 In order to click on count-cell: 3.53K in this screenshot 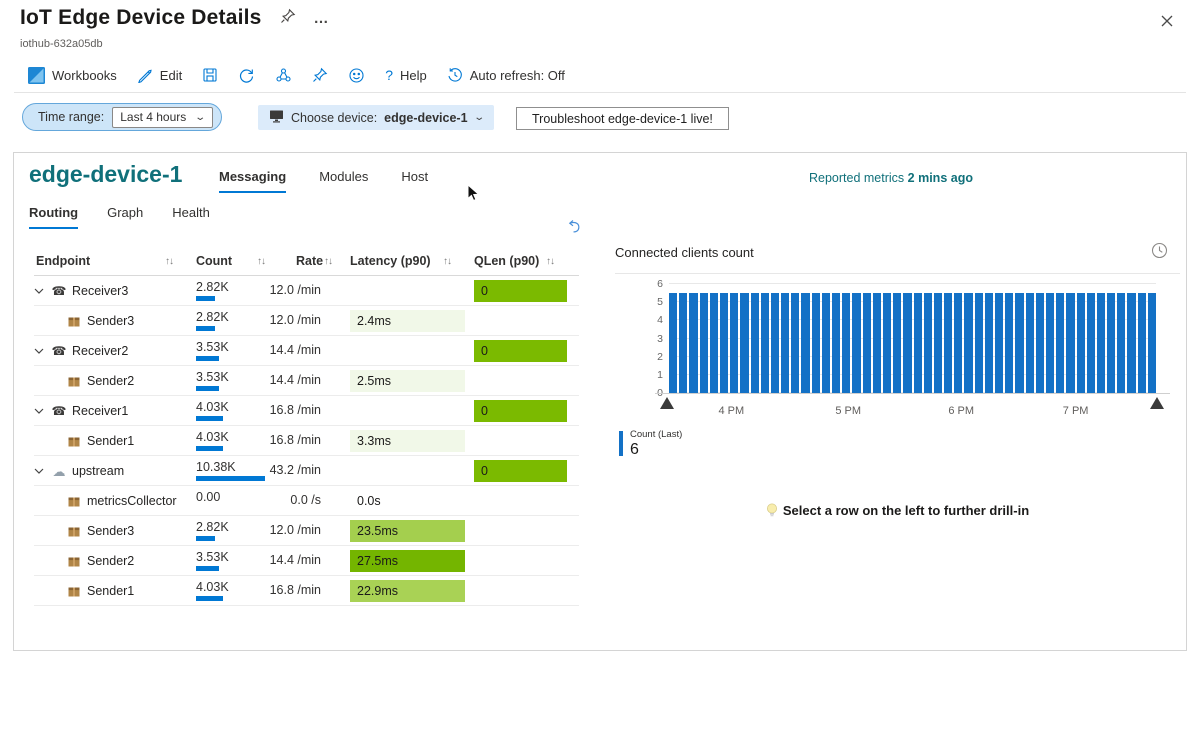, I will do `click(212, 380)`.